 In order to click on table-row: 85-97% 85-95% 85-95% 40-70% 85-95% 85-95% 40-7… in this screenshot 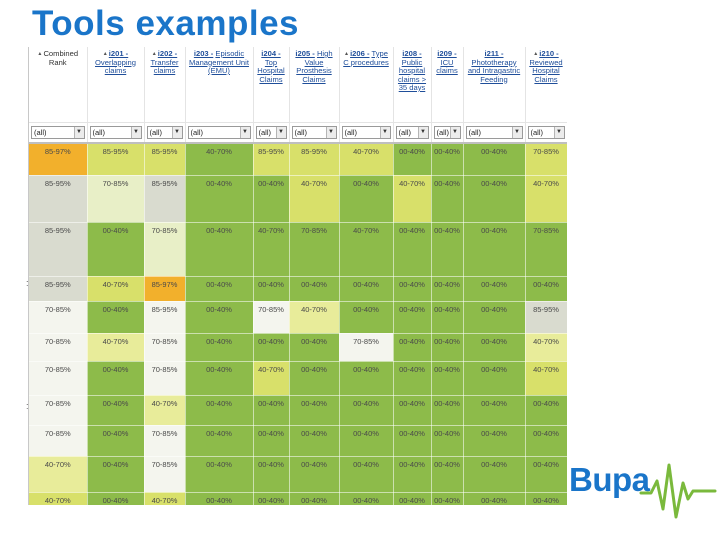, I will do `click(298, 159)`.